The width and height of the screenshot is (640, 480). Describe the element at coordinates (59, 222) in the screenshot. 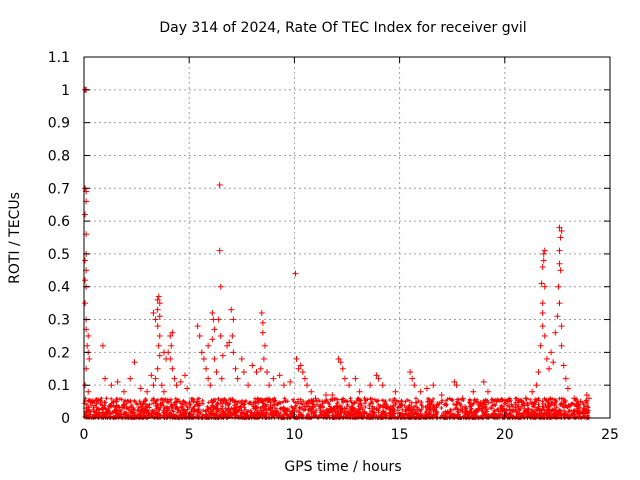

I see `y-tick-label: 0.6` at that location.